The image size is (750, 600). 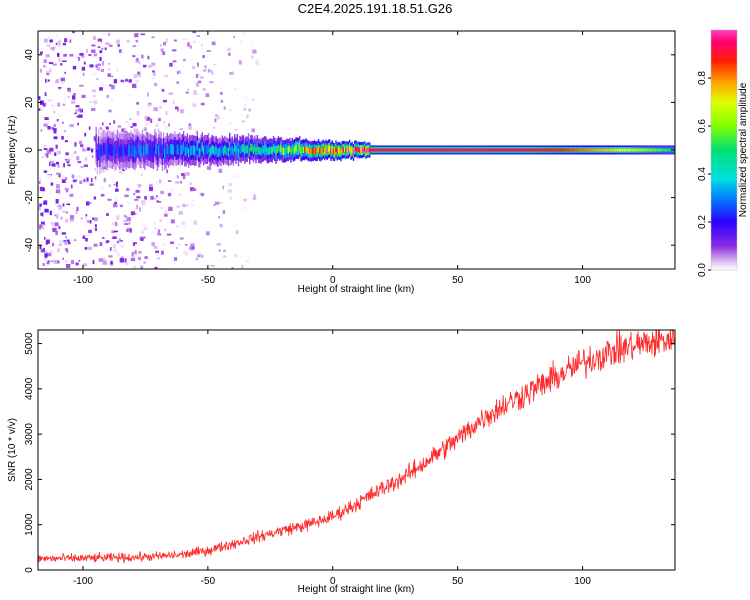 What do you see at coordinates (582, 581) in the screenshot?
I see `x-tick-label: 100` at bounding box center [582, 581].